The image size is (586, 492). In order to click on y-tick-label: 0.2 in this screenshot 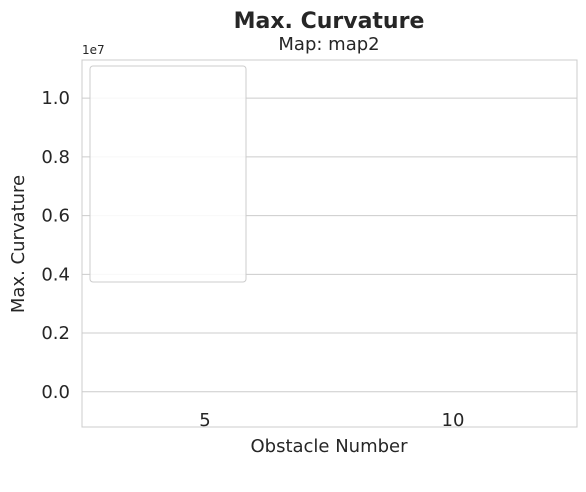, I will do `click(55, 333)`.